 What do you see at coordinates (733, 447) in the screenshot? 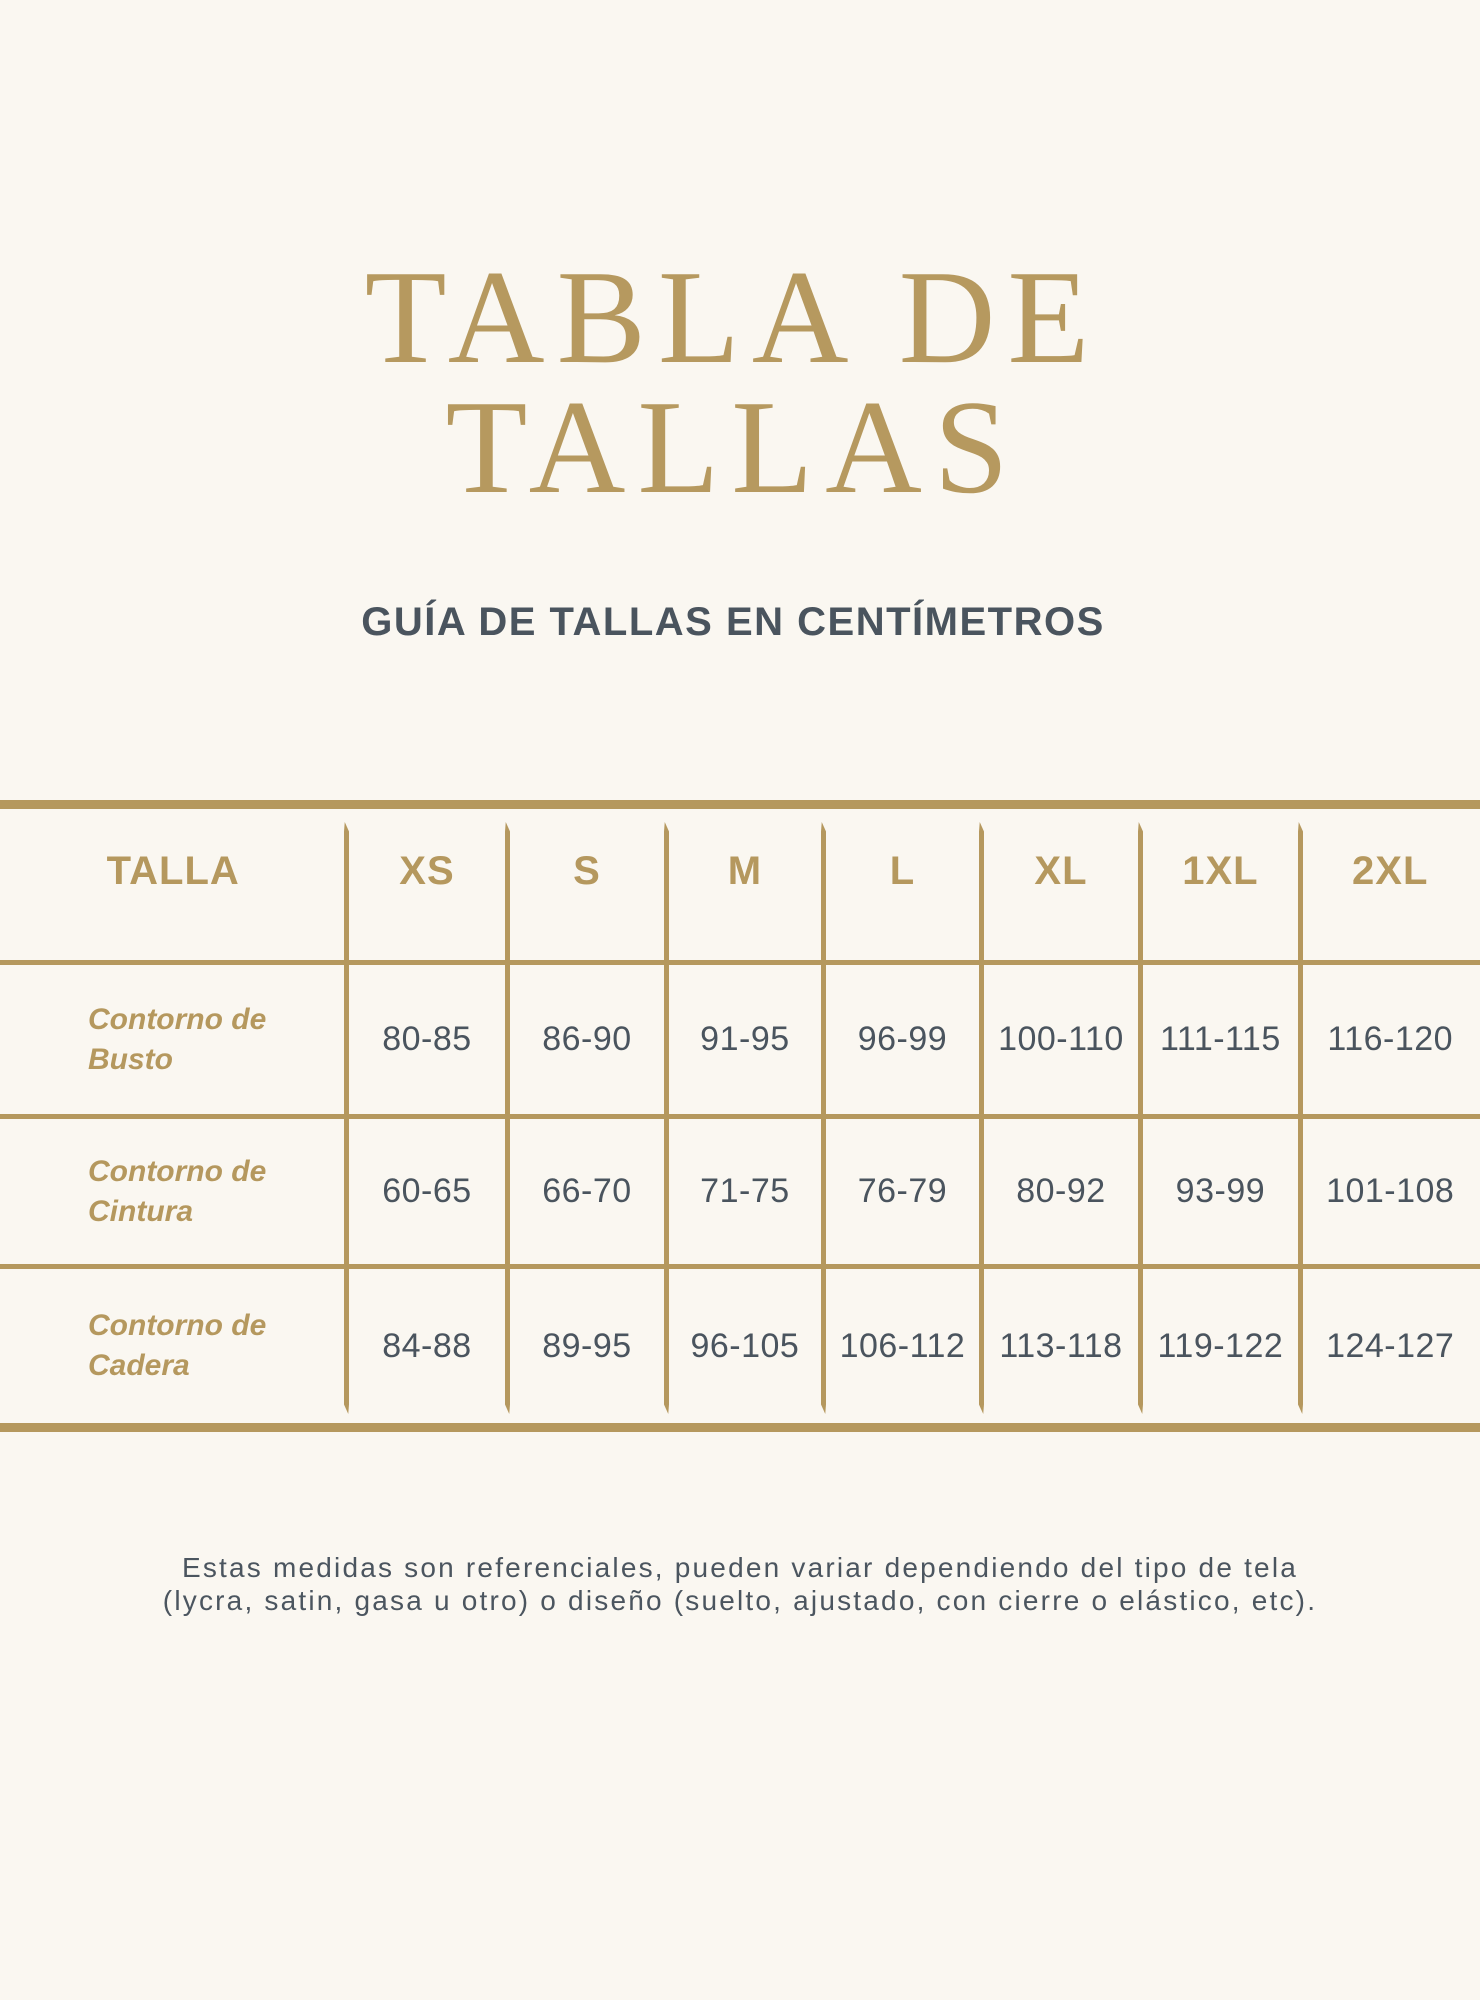
I see `page-title-line-2: TALLAS` at bounding box center [733, 447].